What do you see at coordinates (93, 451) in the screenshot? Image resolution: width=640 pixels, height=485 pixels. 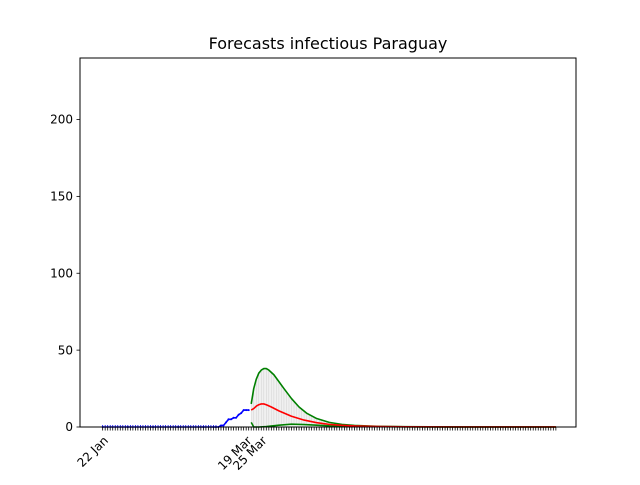 I see `x-tick-label: 22 Jan` at bounding box center [93, 451].